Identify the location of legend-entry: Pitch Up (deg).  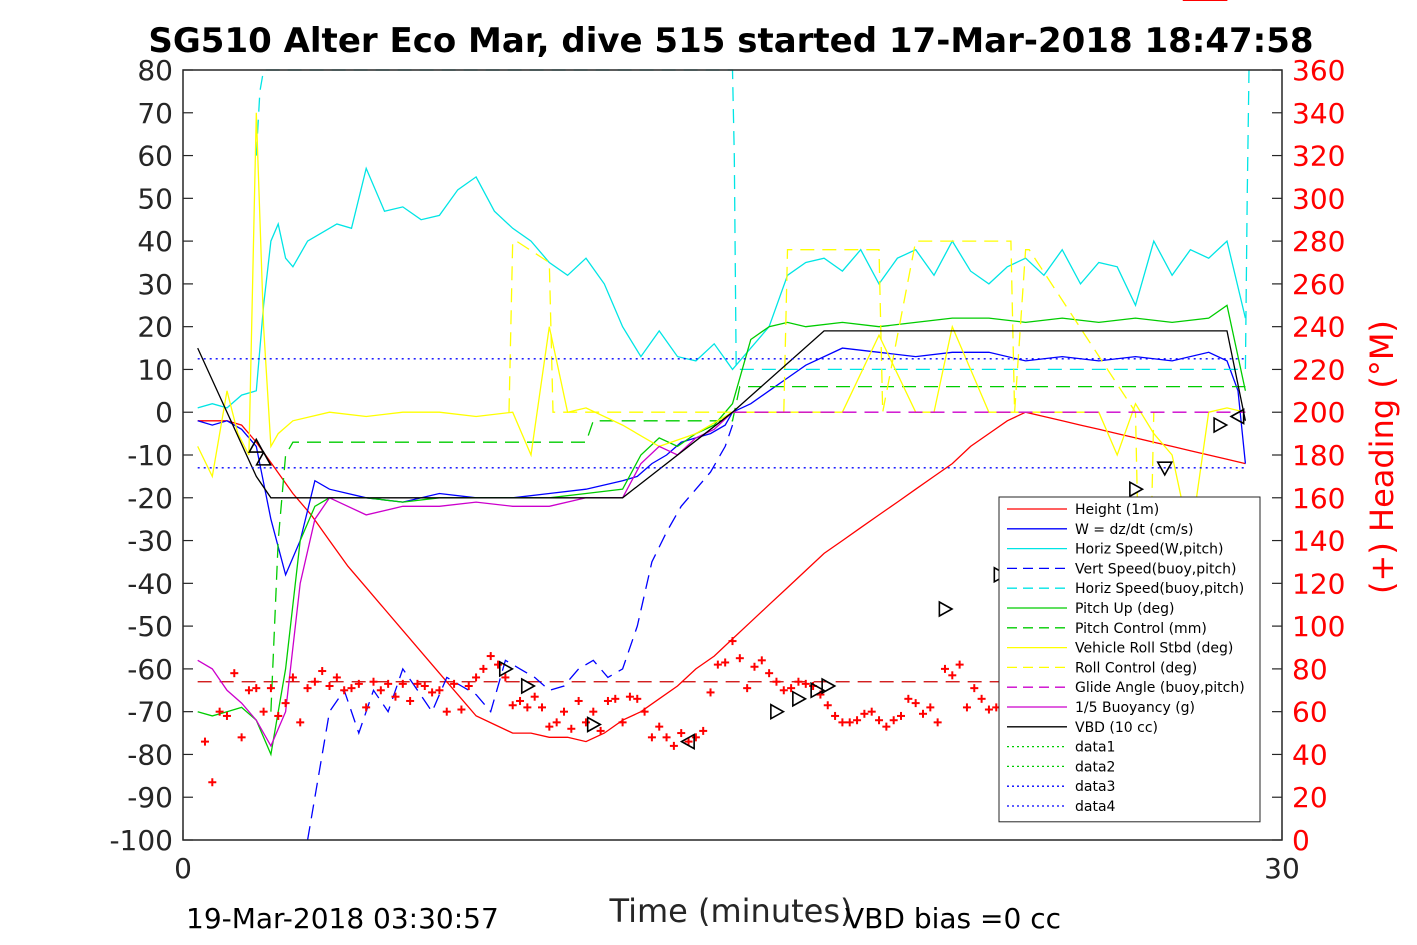
(1090, 609).